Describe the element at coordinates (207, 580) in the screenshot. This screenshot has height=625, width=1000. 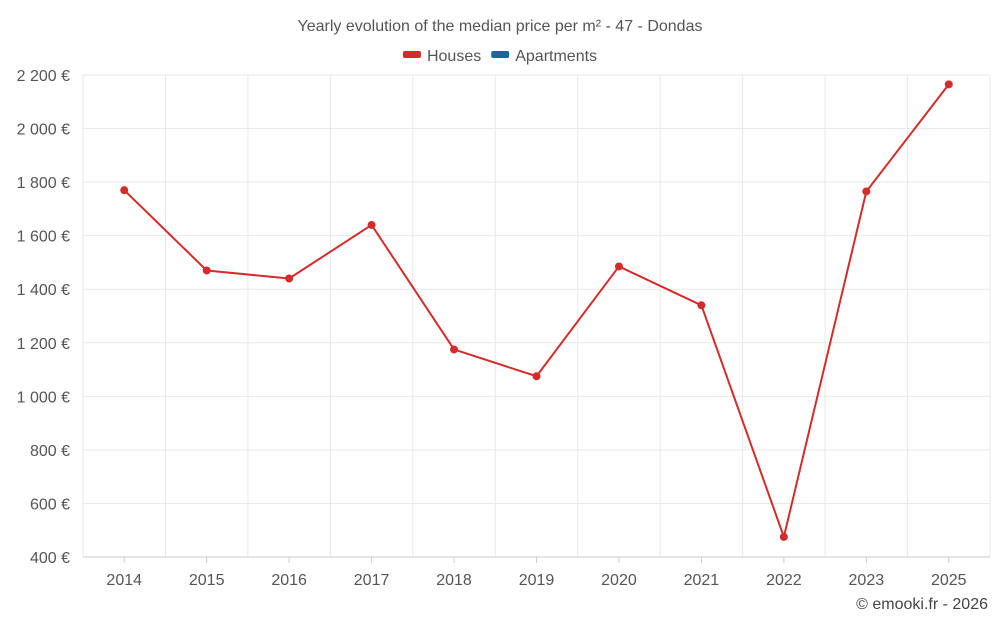
I see `x-tick-label: 2015` at that location.